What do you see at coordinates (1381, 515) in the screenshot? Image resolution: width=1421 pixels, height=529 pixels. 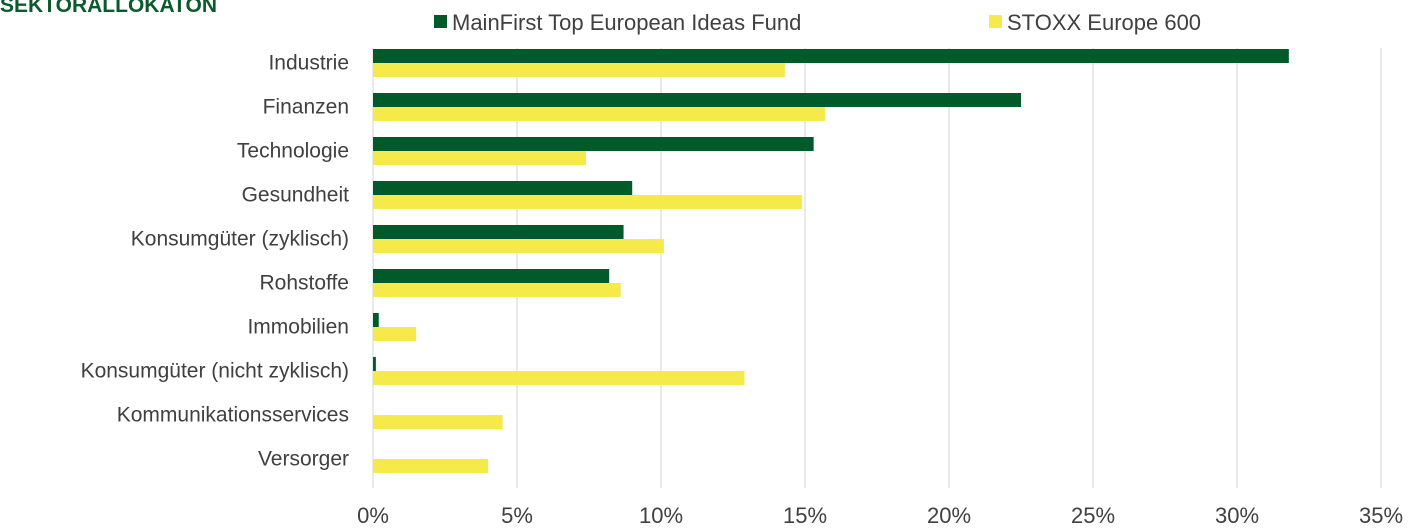 I see `x-tick-label: 35%` at bounding box center [1381, 515].